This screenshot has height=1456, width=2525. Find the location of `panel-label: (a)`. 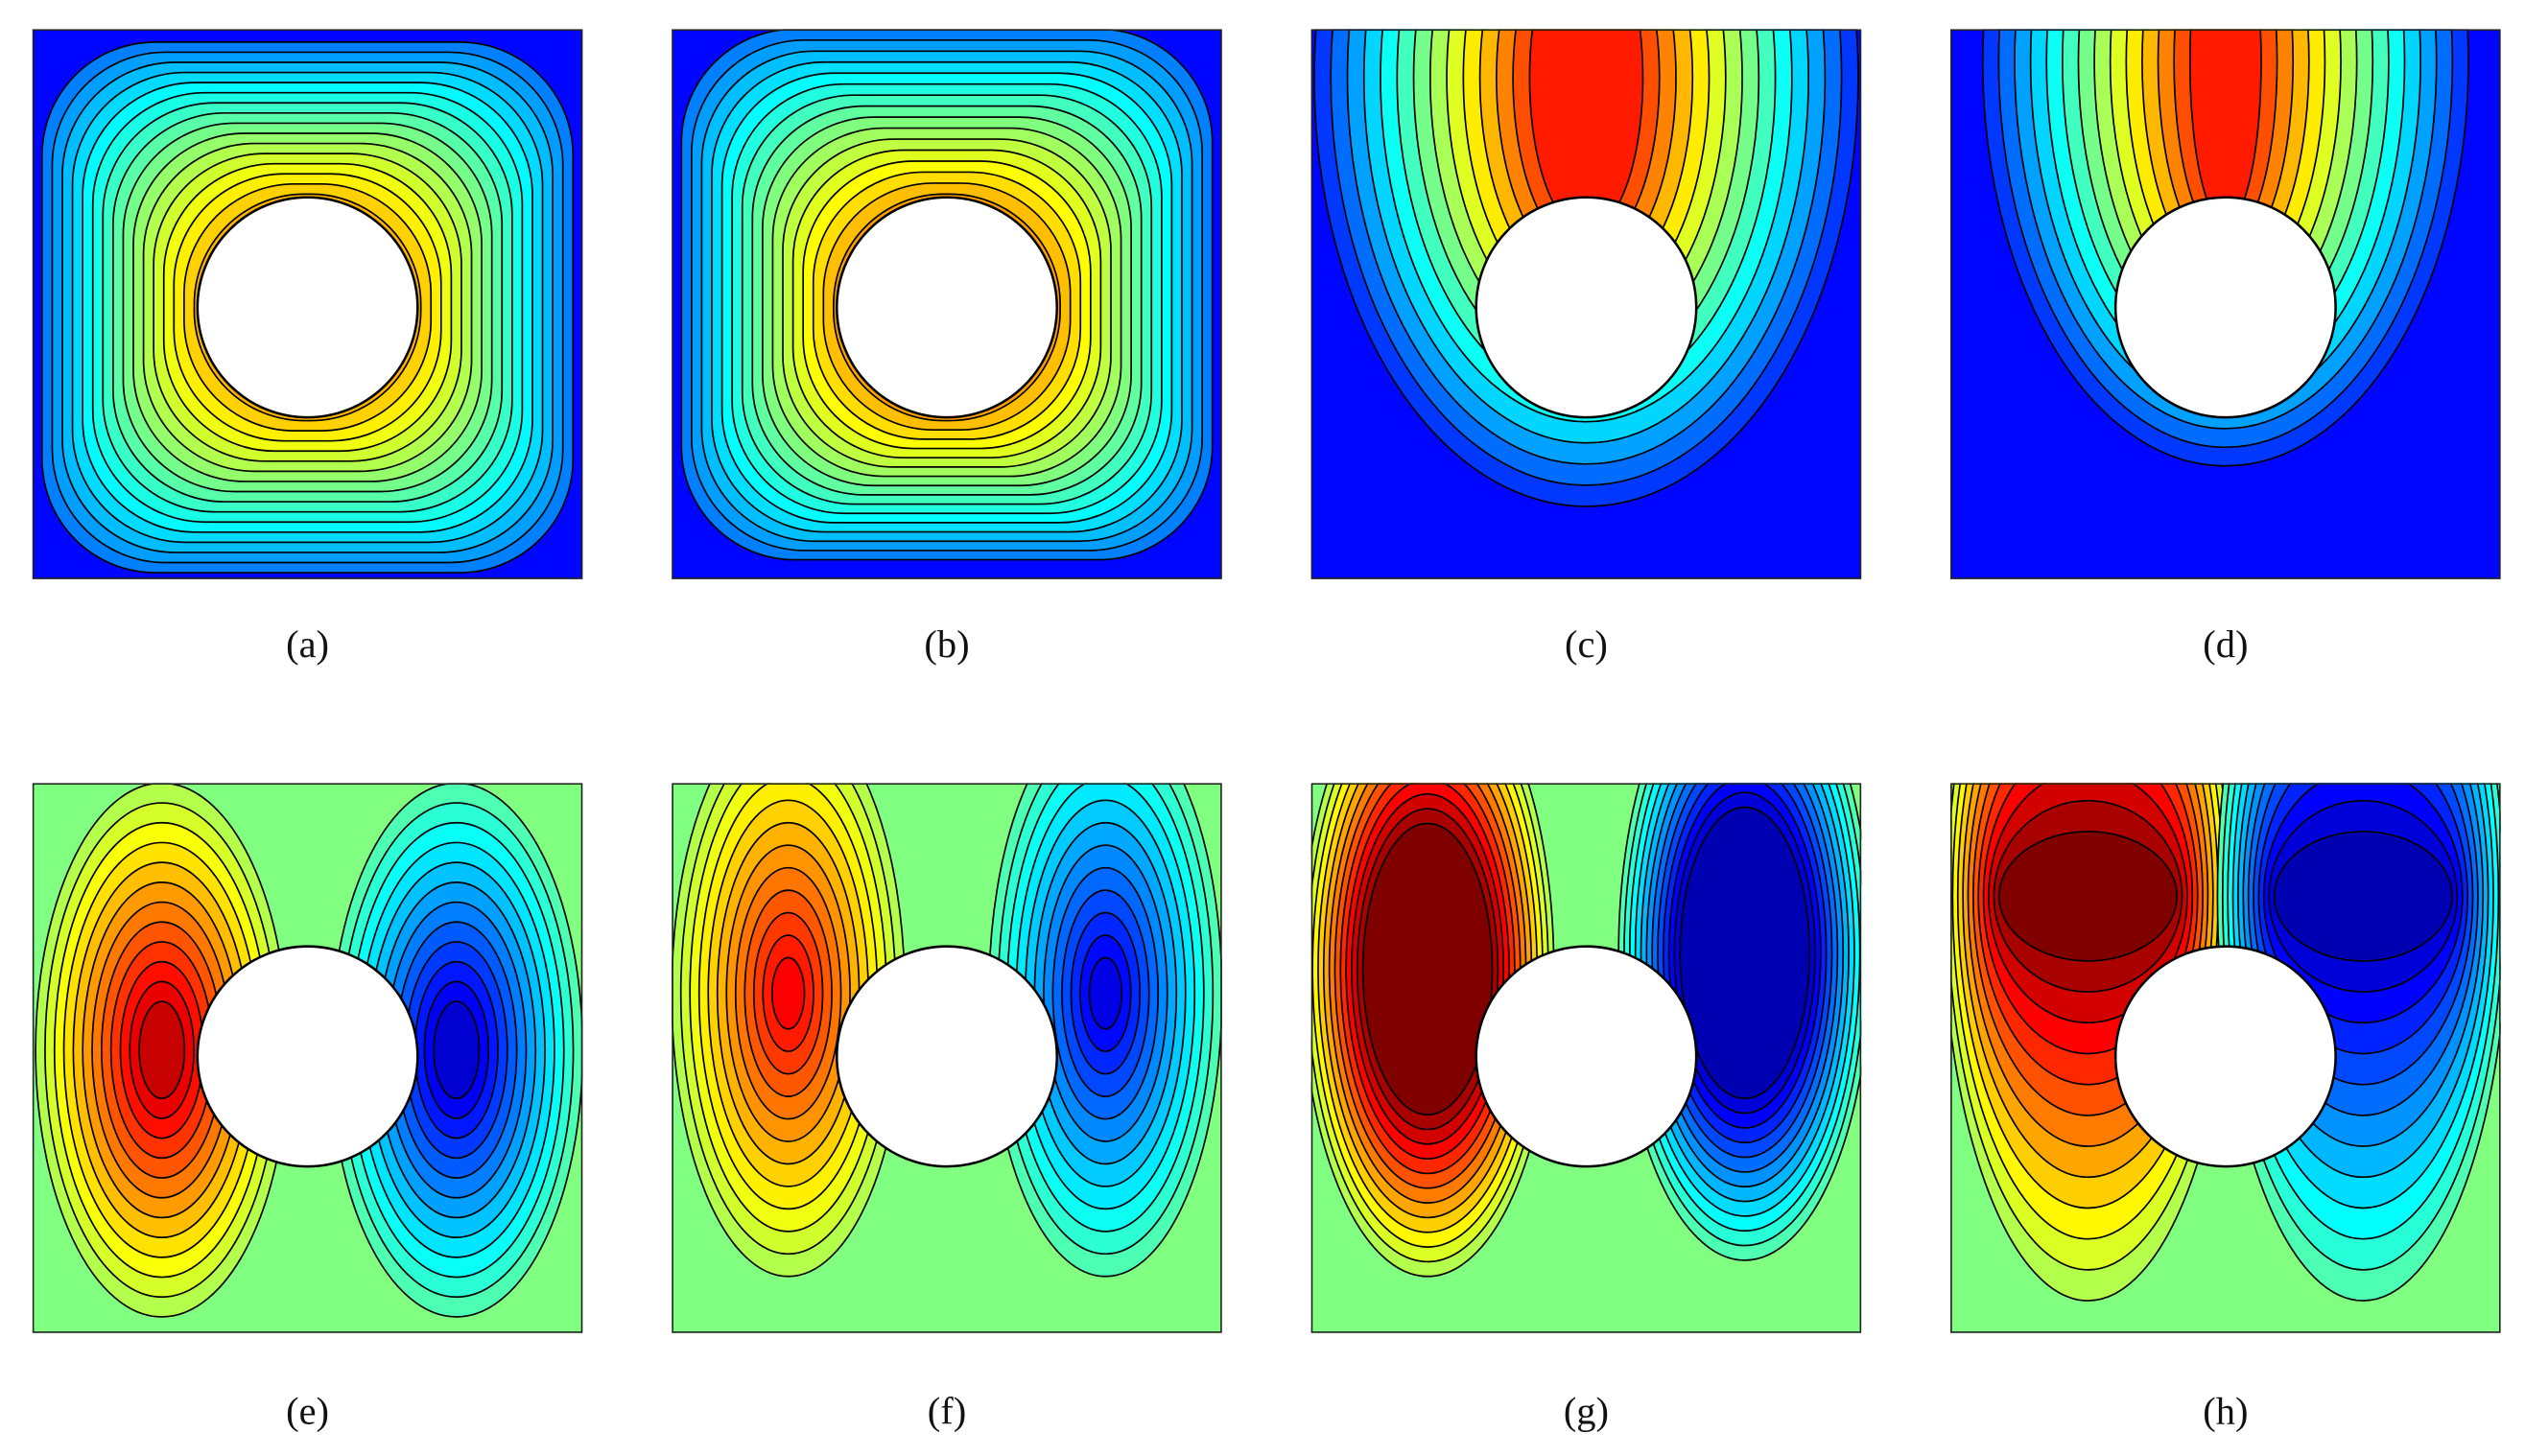

panel-label: (a) is located at coordinates (307, 644).